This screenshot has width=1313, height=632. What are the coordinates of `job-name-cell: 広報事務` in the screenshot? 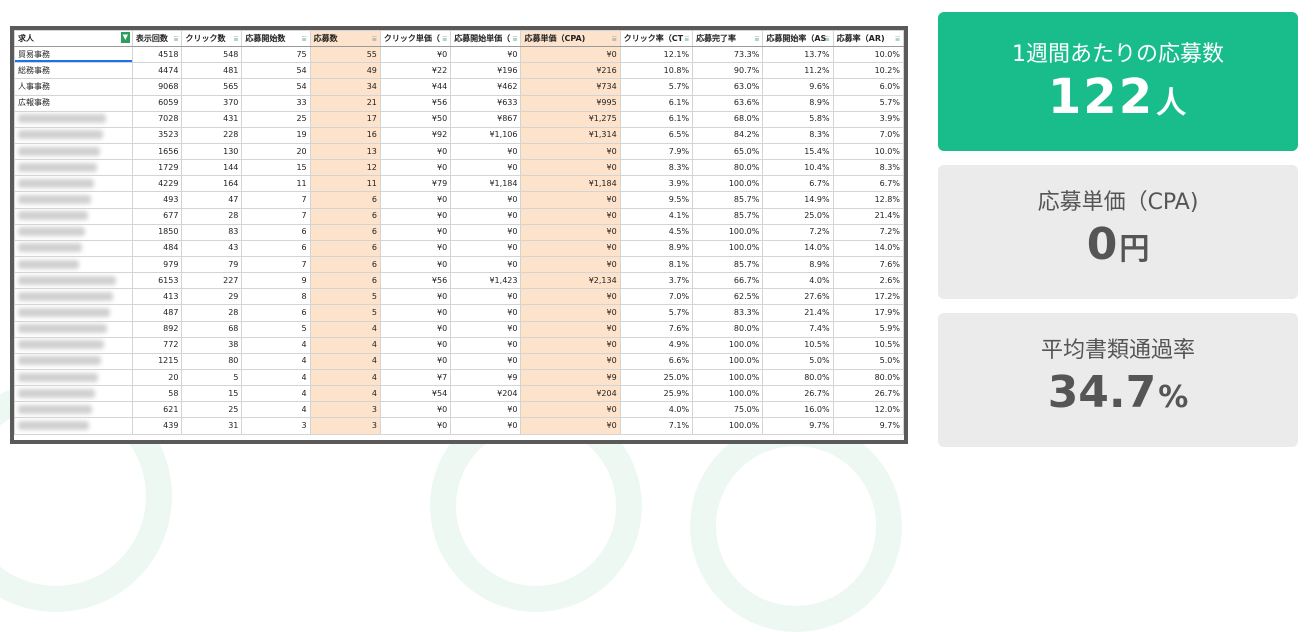 It's located at (73, 103).